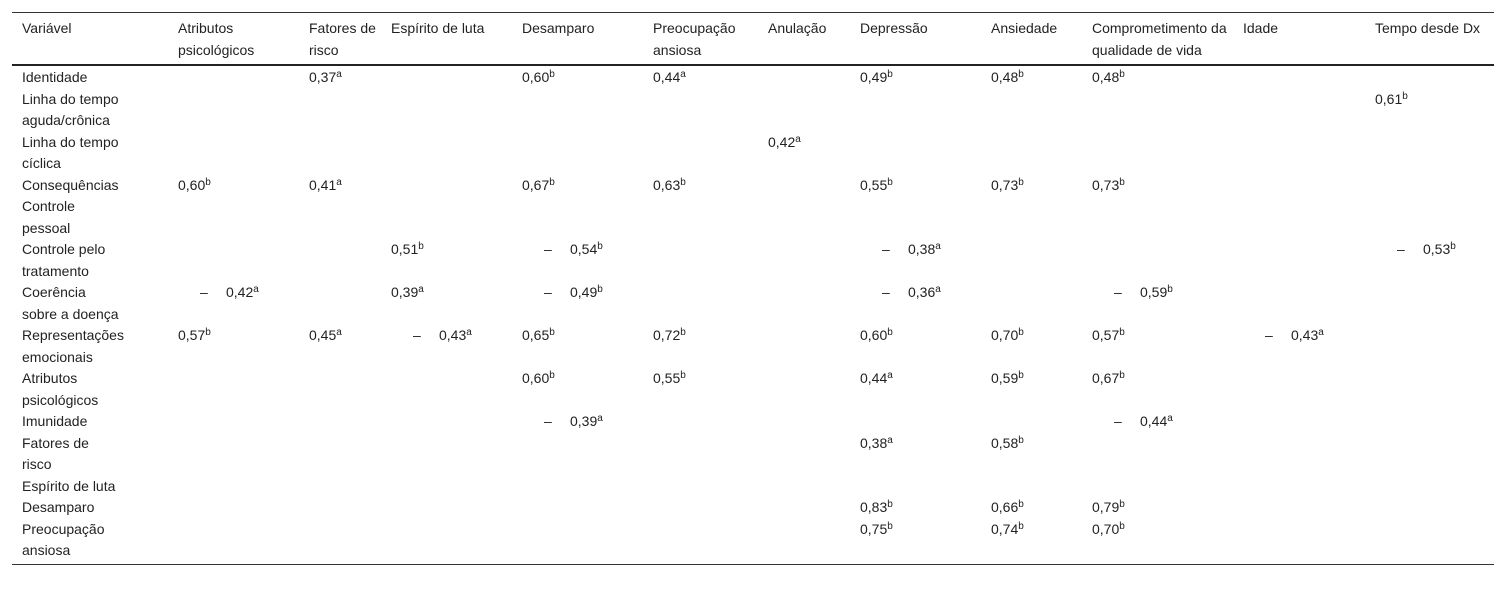  What do you see at coordinates (73, 346) in the screenshot?
I see `row-label: Representações emocionais` at bounding box center [73, 346].